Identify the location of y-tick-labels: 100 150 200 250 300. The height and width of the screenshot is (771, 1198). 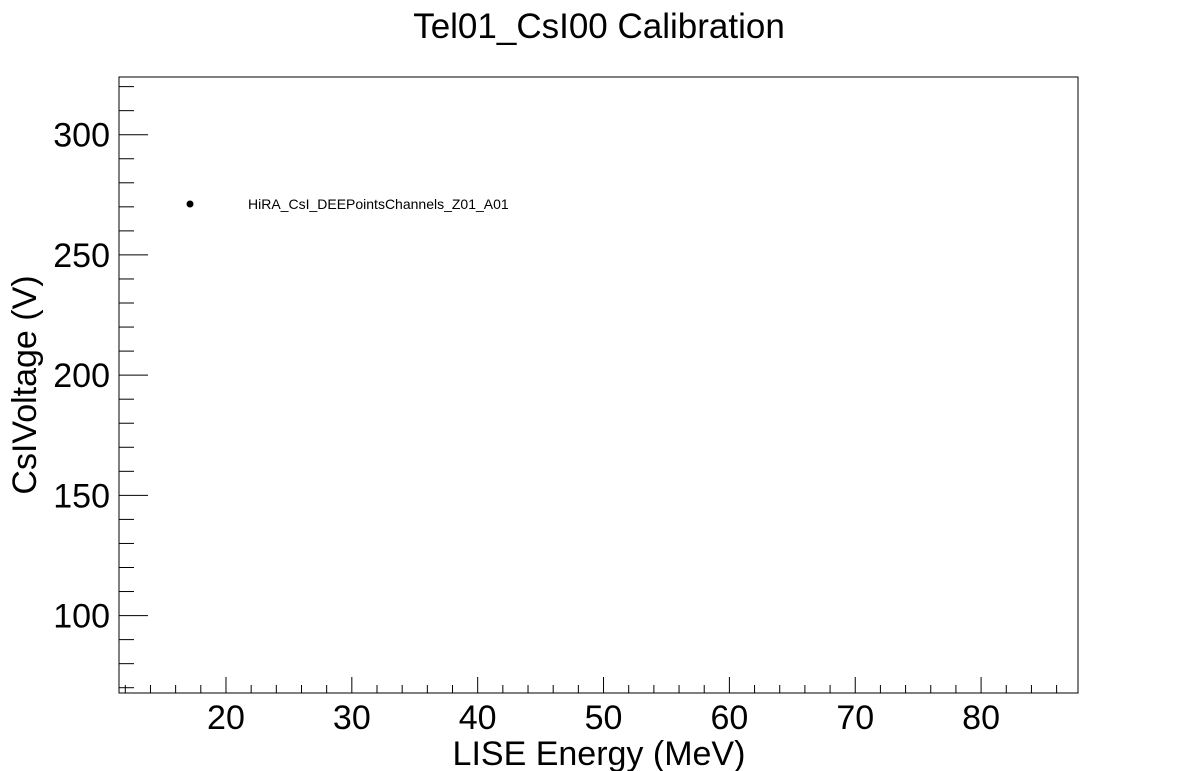
(81, 376).